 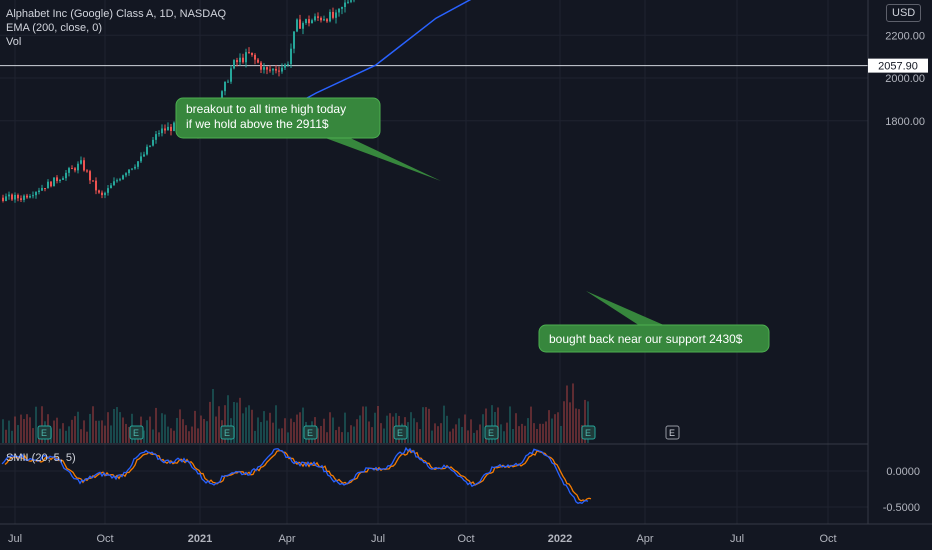 What do you see at coordinates (904, 13) in the screenshot?
I see `currency-button: USD` at bounding box center [904, 13].